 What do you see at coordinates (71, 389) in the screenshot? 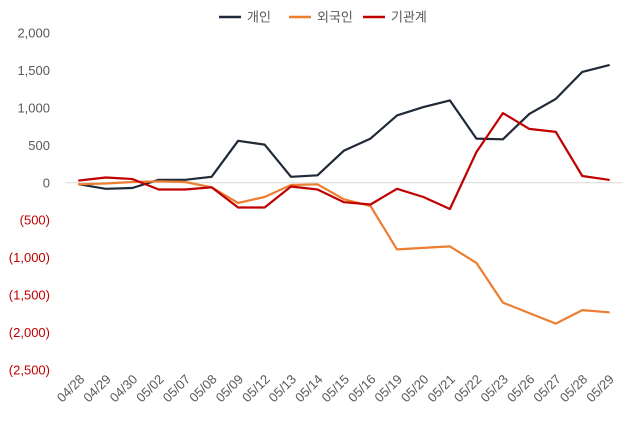
I see `x-tick-label: 04/28` at bounding box center [71, 389].